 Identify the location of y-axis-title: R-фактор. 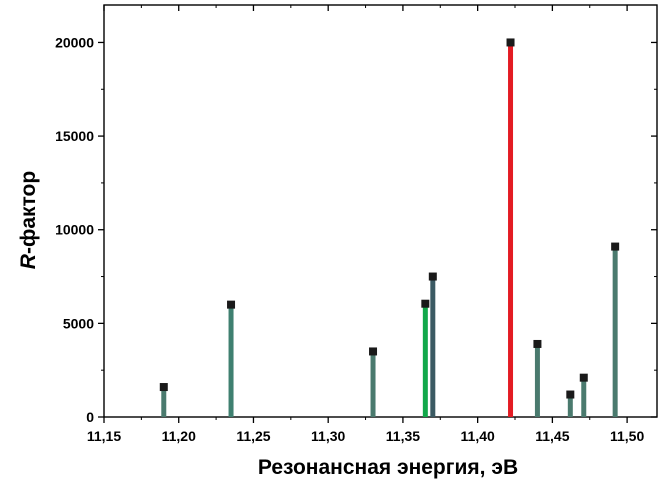
(28, 220).